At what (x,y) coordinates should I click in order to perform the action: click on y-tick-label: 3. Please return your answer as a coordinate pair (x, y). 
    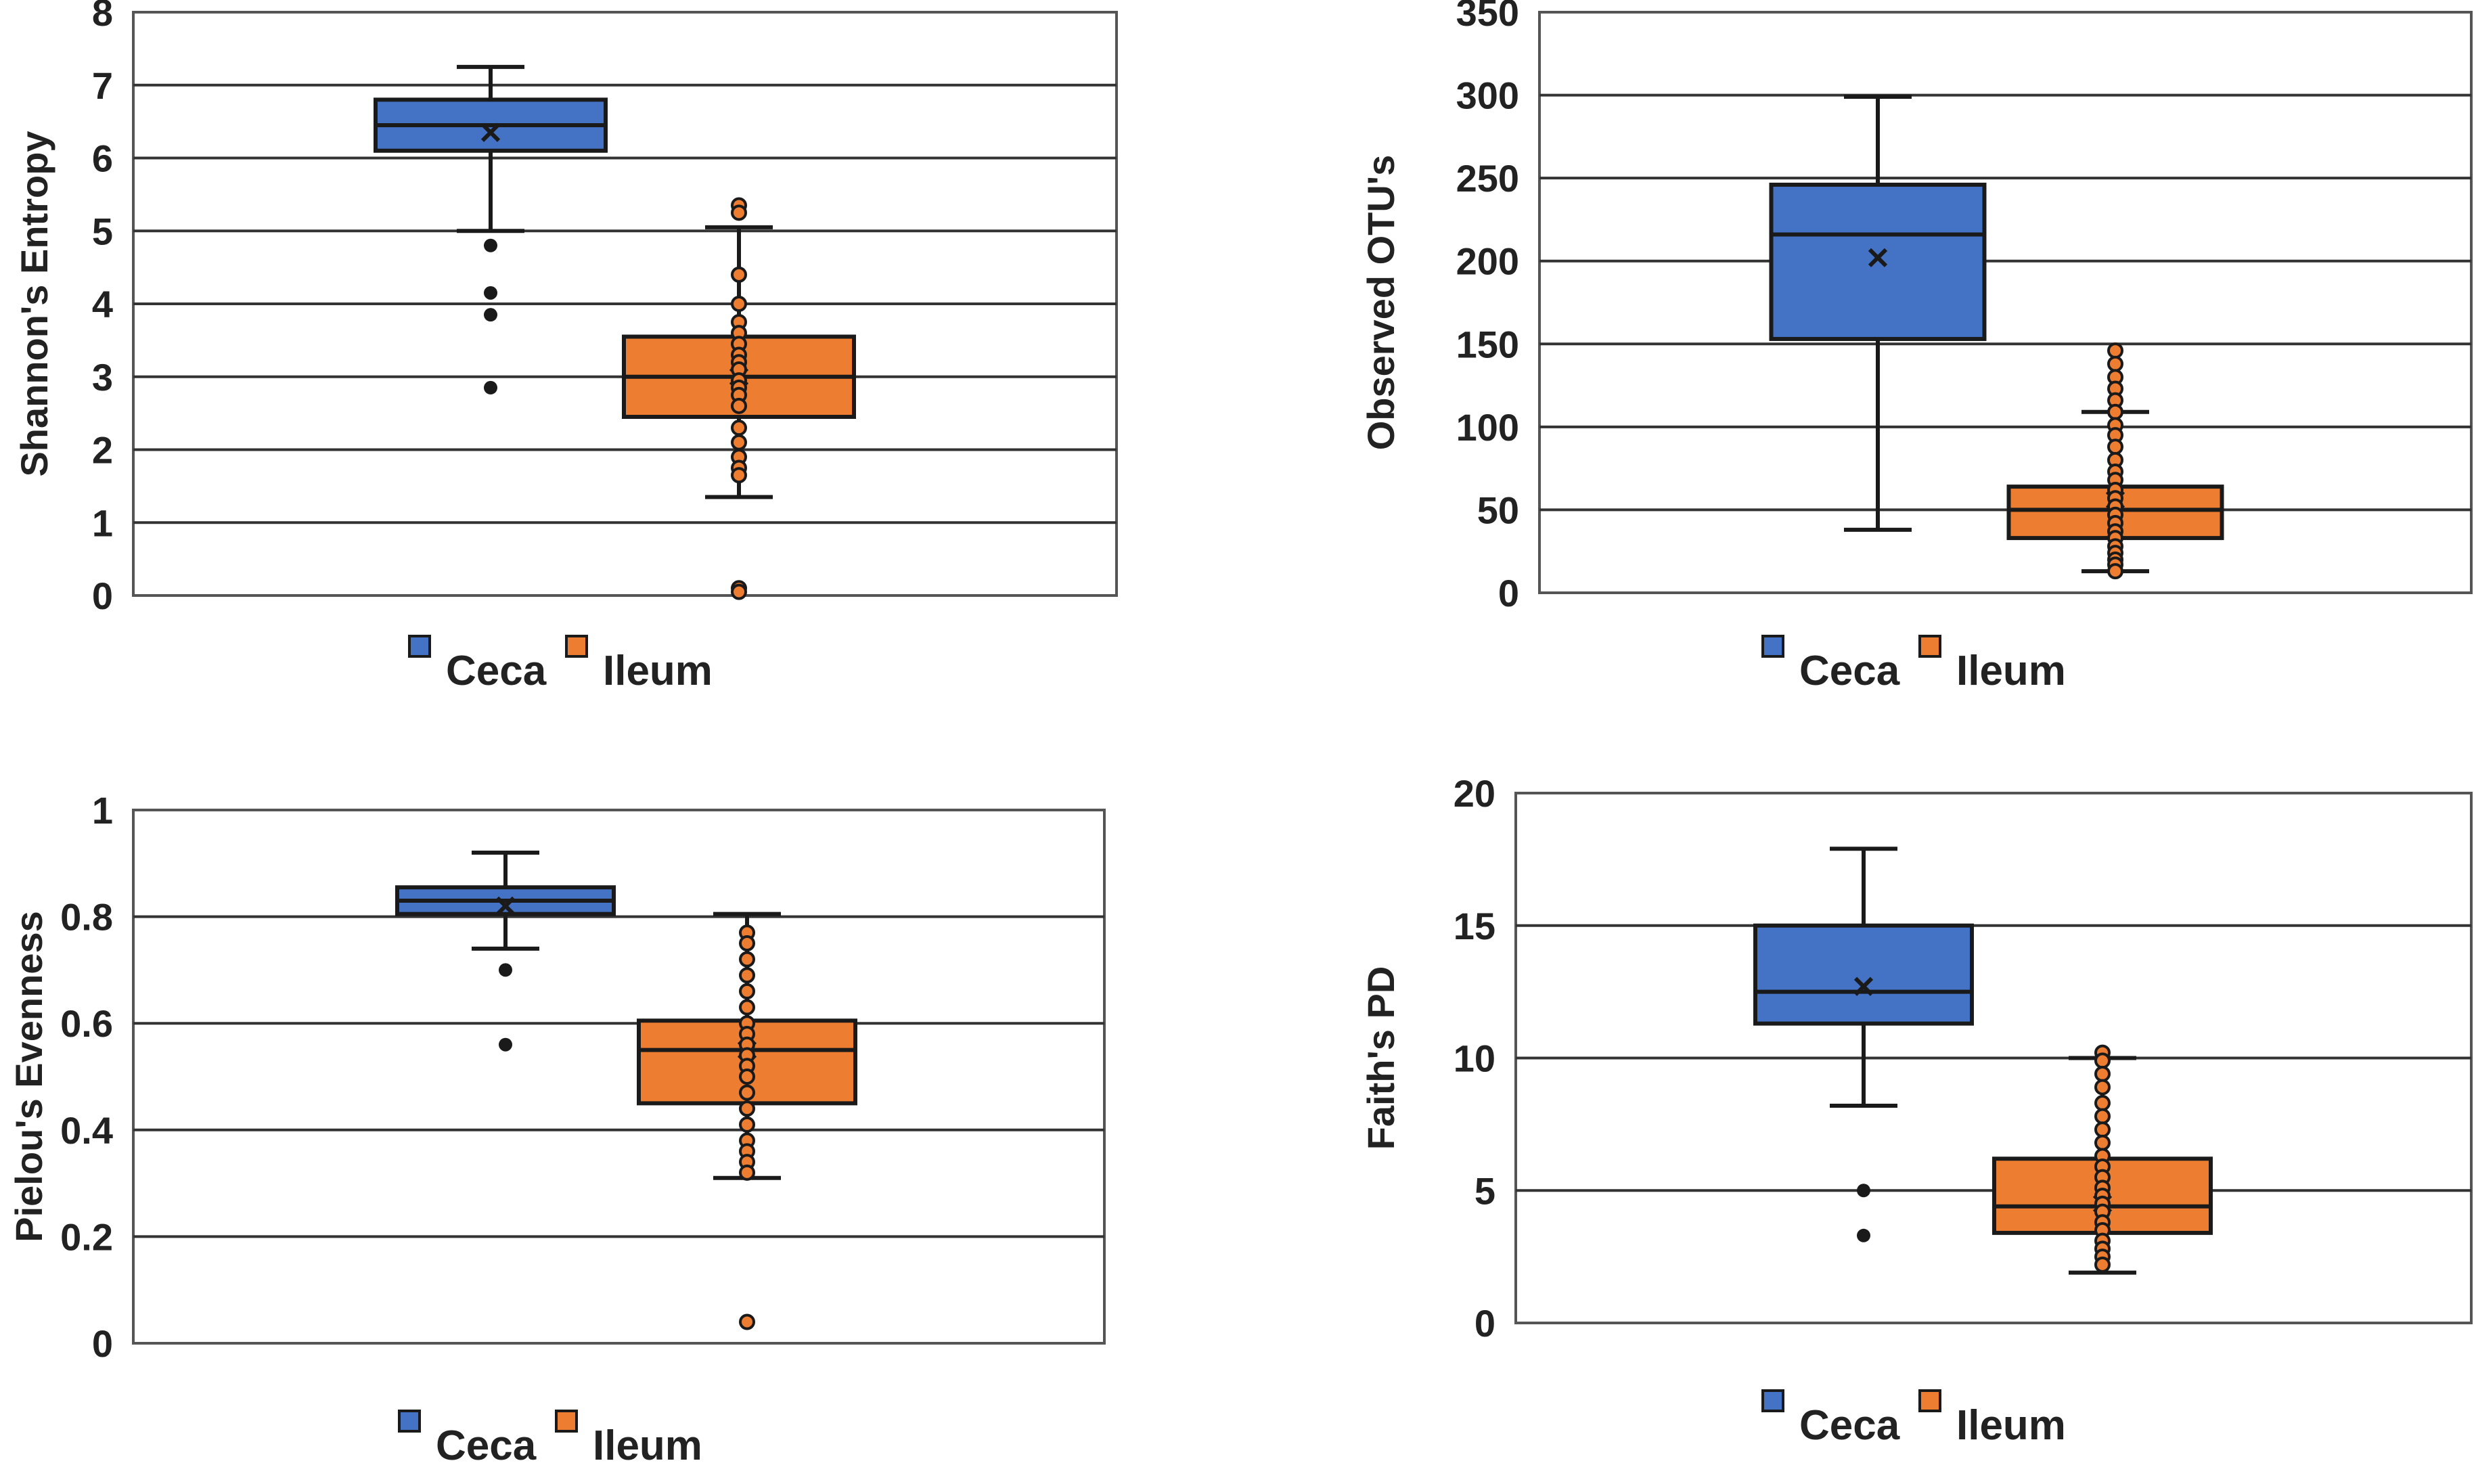
    Looking at the image, I should click on (102, 378).